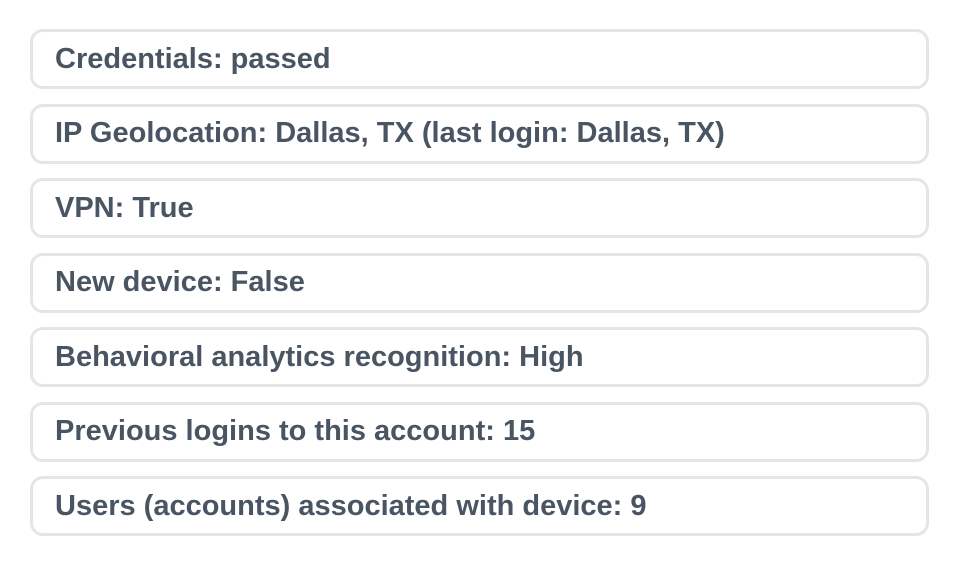  Describe the element at coordinates (479, 59) in the screenshot. I see `factor-credentials: Credentials: passed` at that location.